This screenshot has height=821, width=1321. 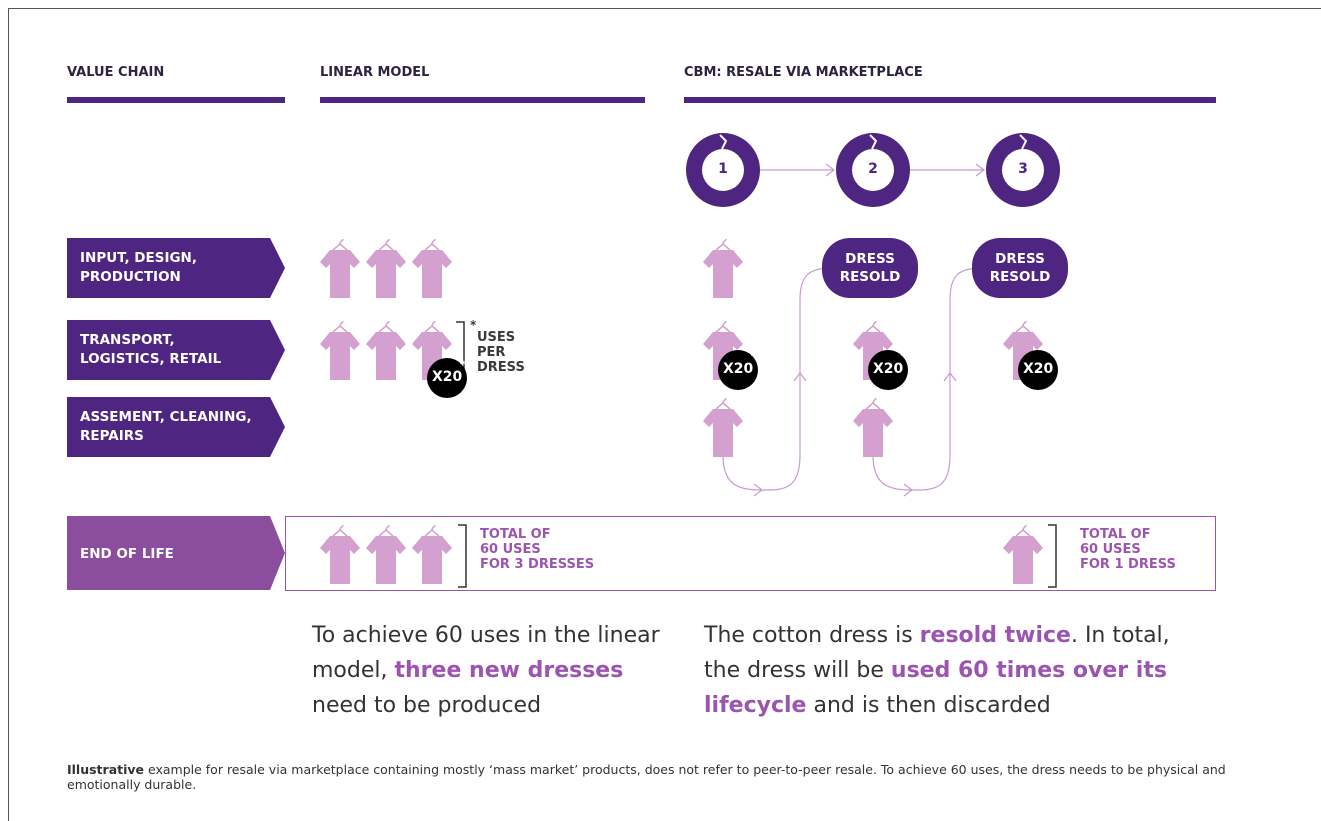 What do you see at coordinates (812, 635) in the screenshot?
I see `text-run: The cotton dress is` at bounding box center [812, 635].